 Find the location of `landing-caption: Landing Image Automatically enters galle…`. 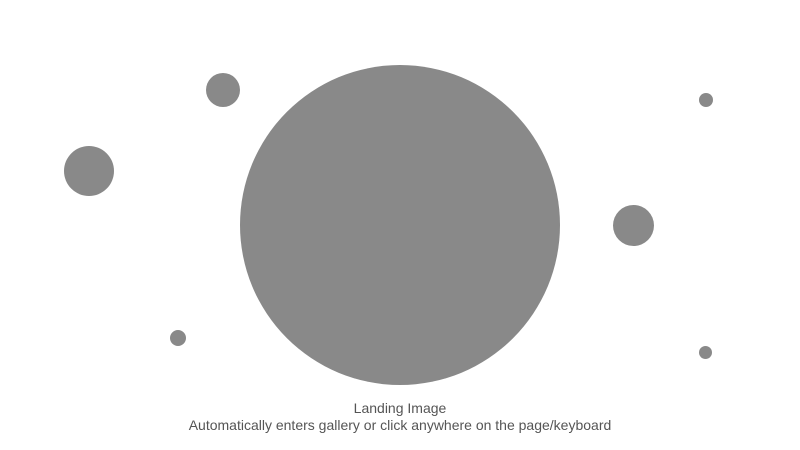

landing-caption: Landing Image Automatically enters galle… is located at coordinates (400, 417).